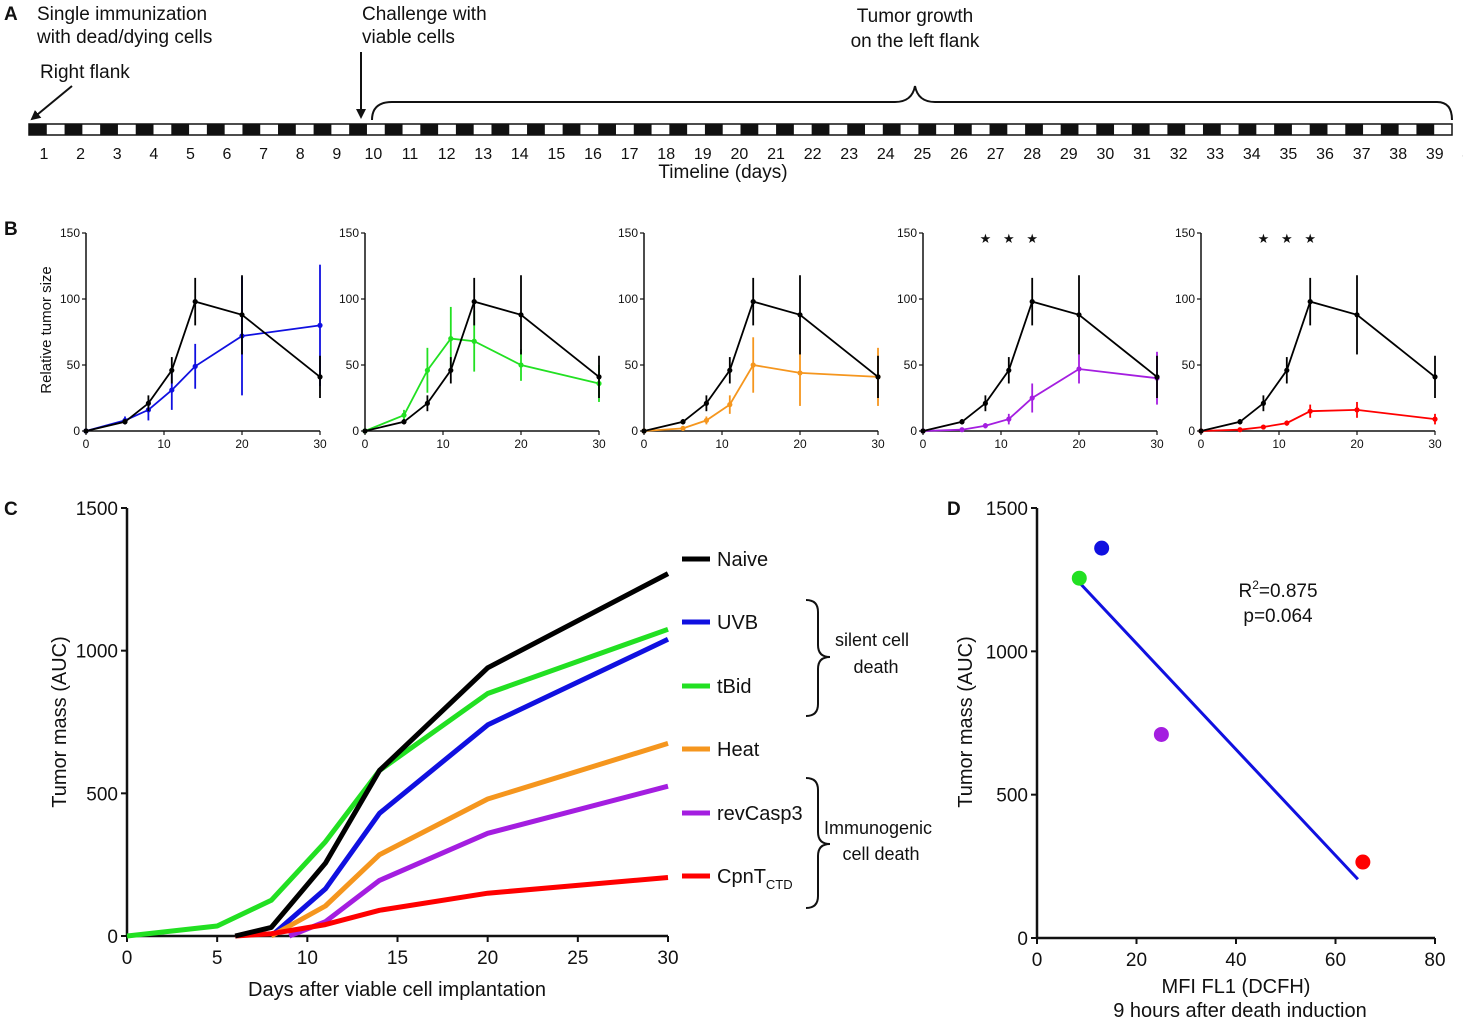  What do you see at coordinates (1007, 509) in the screenshot?
I see `y-tick-label: 1500` at bounding box center [1007, 509].